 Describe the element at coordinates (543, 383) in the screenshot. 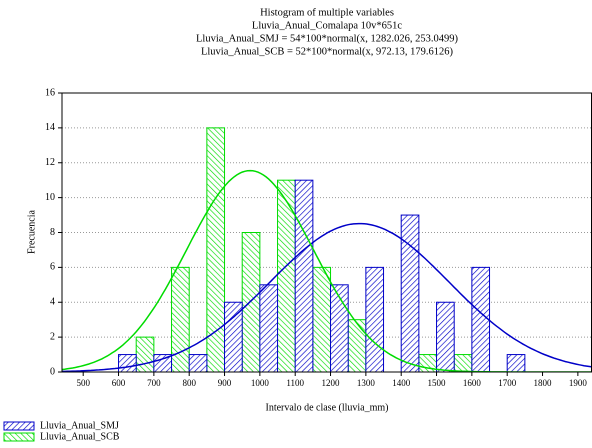

I see `x-tick-label: 1800` at that location.